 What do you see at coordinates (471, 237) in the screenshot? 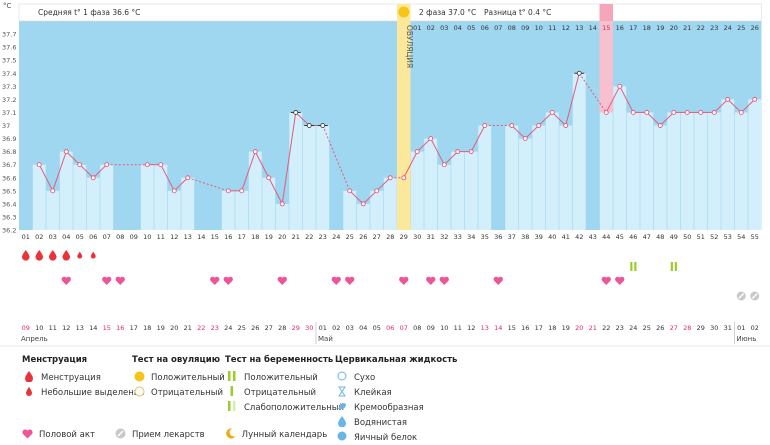
I see `cycle-day-number: 34` at bounding box center [471, 237].